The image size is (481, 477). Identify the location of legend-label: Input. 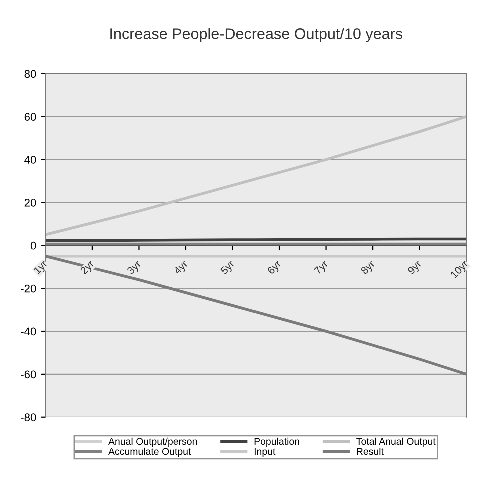
(265, 453).